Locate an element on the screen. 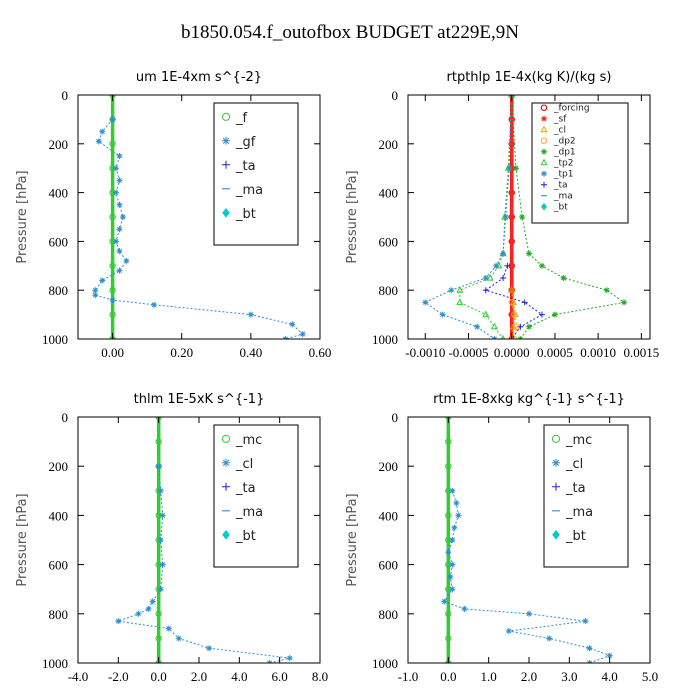 The height and width of the screenshot is (700, 700). x-tick-label: 3.0 is located at coordinates (569, 676).